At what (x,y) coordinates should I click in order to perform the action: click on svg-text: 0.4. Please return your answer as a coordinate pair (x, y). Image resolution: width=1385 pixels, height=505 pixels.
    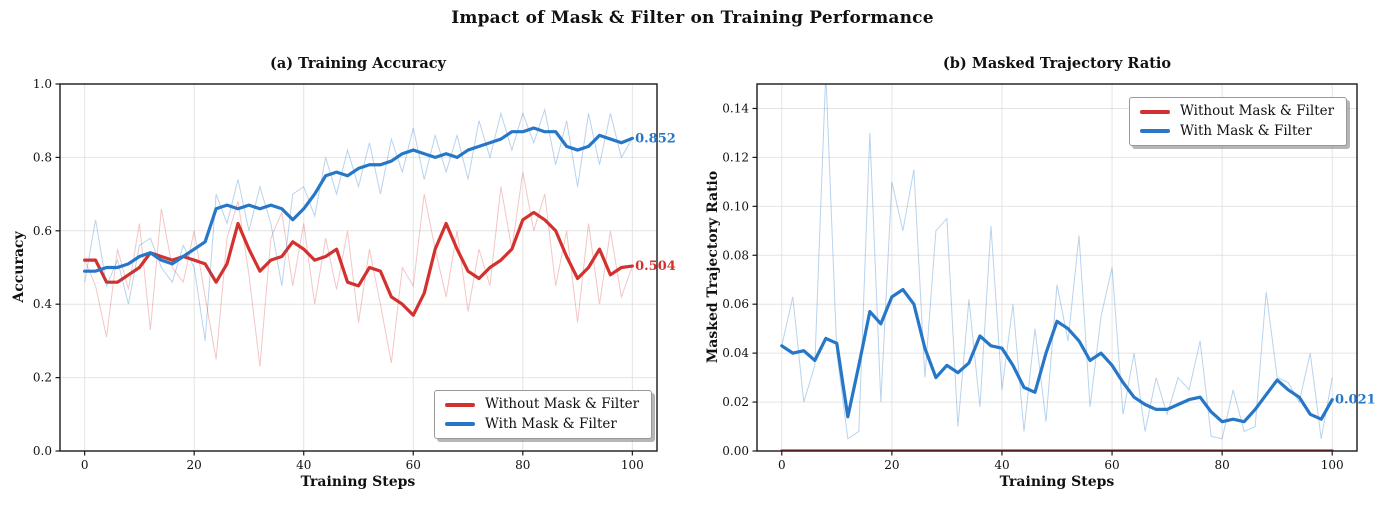
    Looking at the image, I should click on (42, 304).